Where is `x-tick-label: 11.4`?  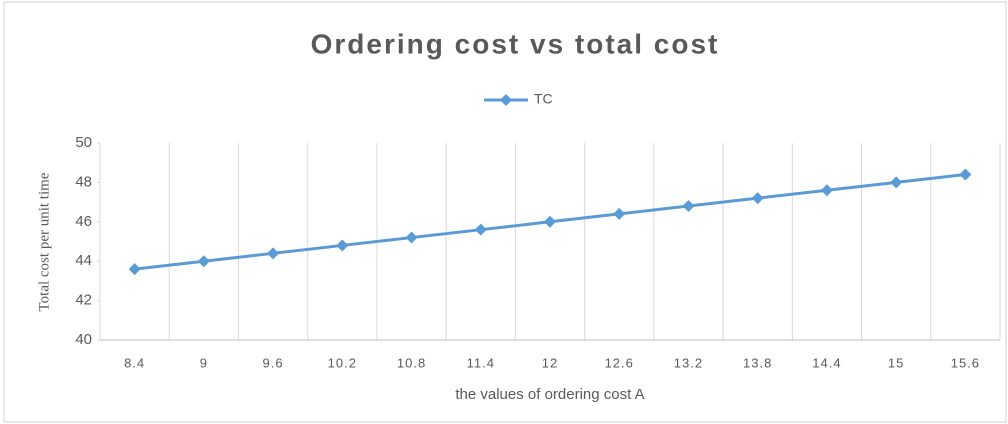 x-tick-label: 11.4 is located at coordinates (481, 362).